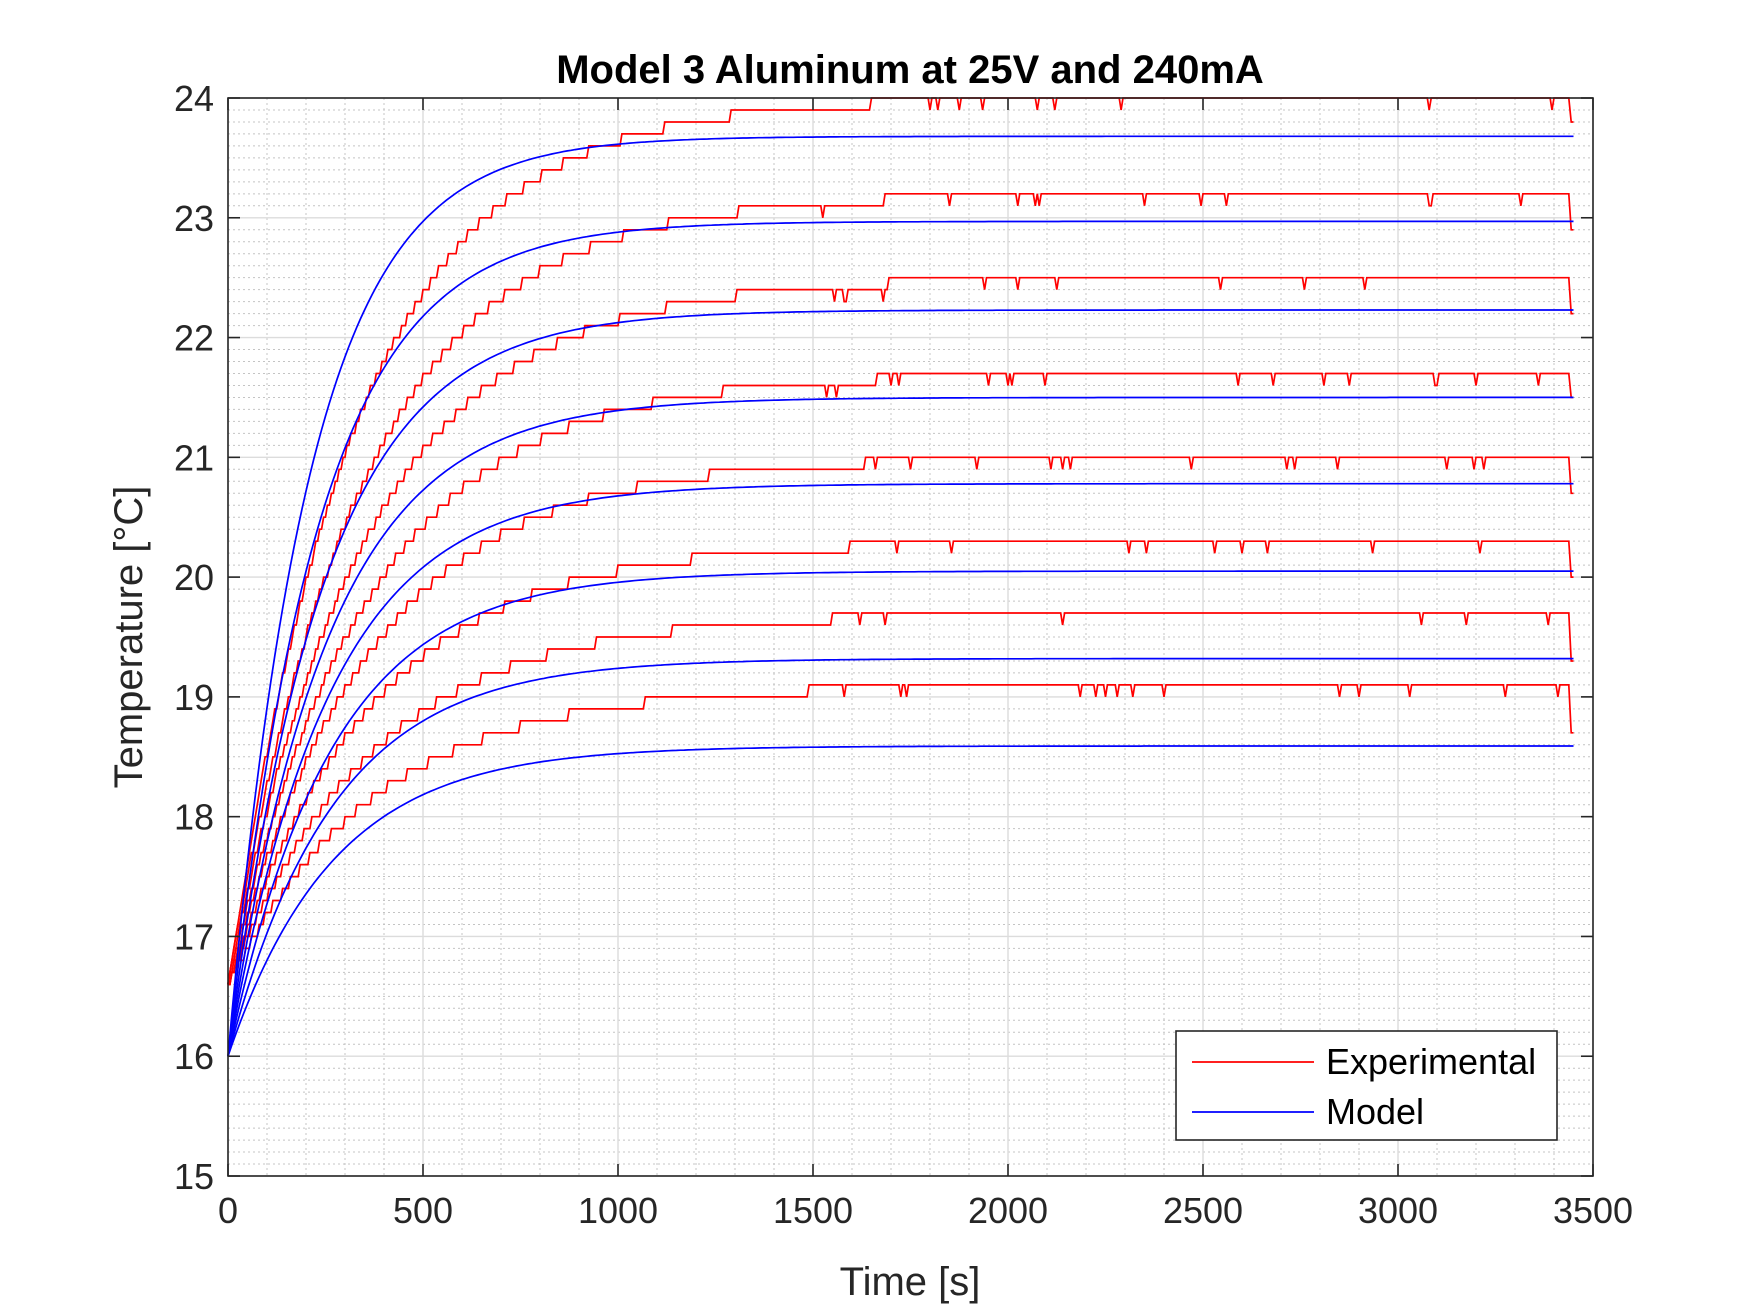  I want to click on y-tick-label: 20, so click(194, 577).